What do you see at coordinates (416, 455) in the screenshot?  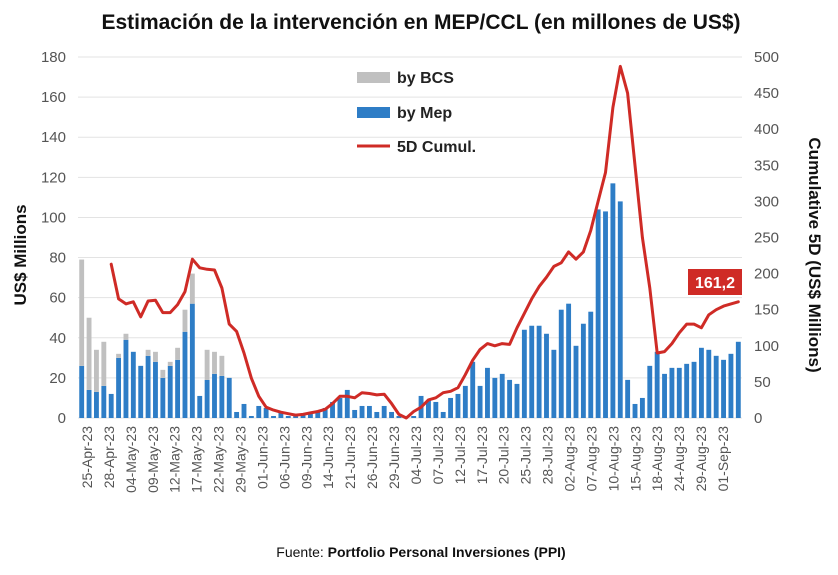 I see `x-tick-label: 04-Jul-23` at bounding box center [416, 455].